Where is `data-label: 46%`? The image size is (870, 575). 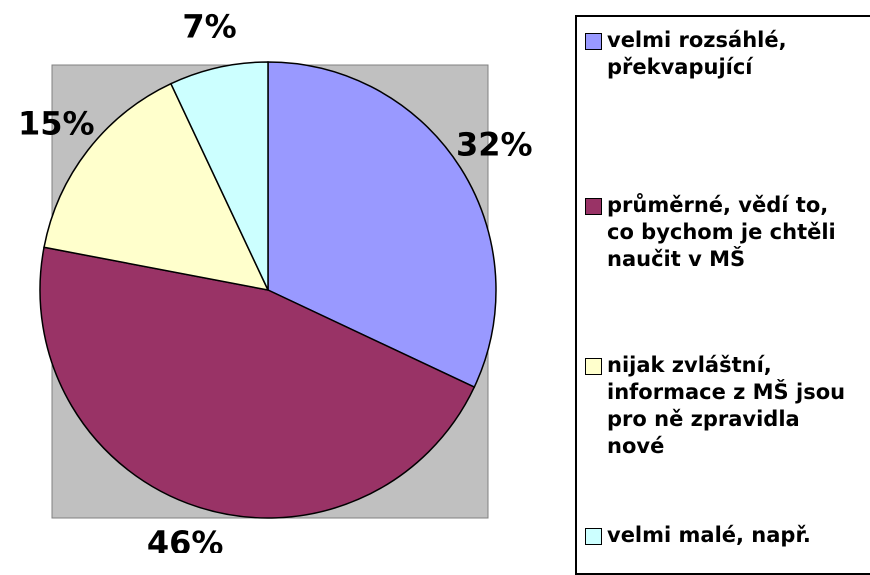 data-label: 46% is located at coordinates (185, 538).